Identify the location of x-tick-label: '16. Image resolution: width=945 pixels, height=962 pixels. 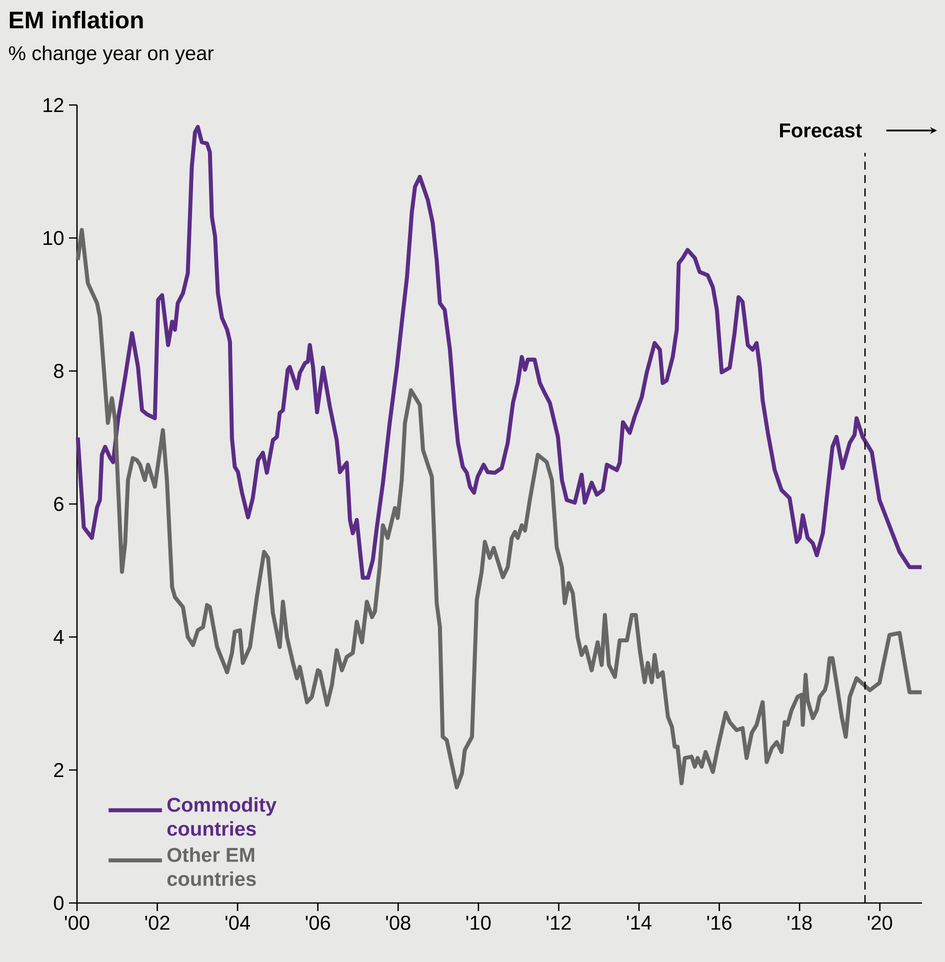
(719, 923).